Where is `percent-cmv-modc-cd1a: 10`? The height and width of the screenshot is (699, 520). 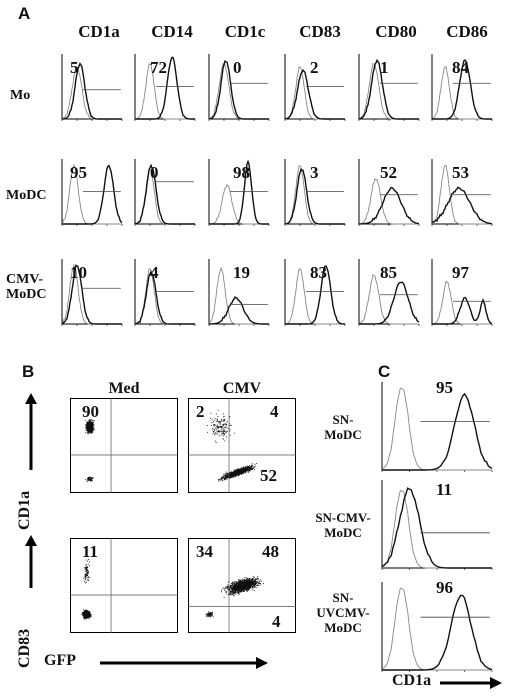
percent-cmv-modc-cd1a: 10 is located at coordinates (78, 272).